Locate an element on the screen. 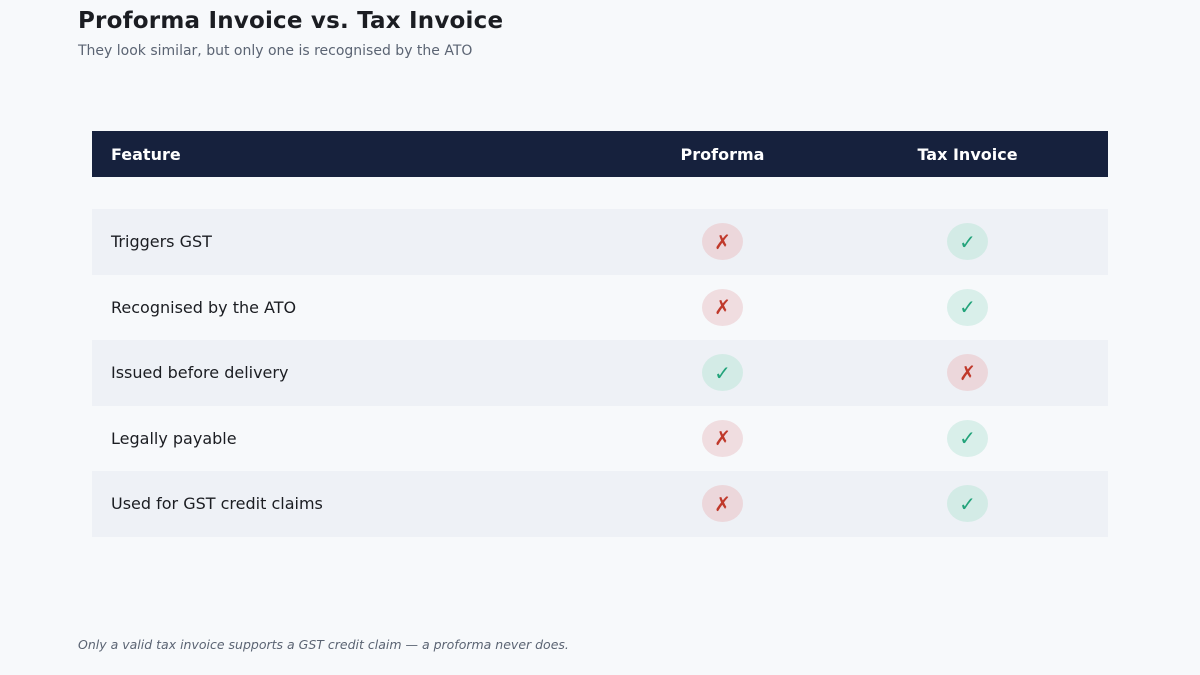 The width and height of the screenshot is (1200, 675). table-row: Triggers GST ✗ ✓ is located at coordinates (600, 242).